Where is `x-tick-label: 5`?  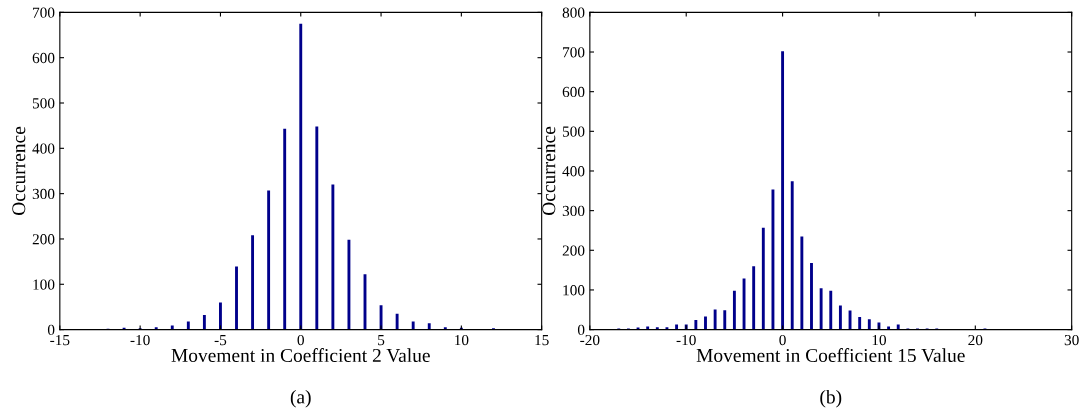
x-tick-label: 5 is located at coordinates (381, 340).